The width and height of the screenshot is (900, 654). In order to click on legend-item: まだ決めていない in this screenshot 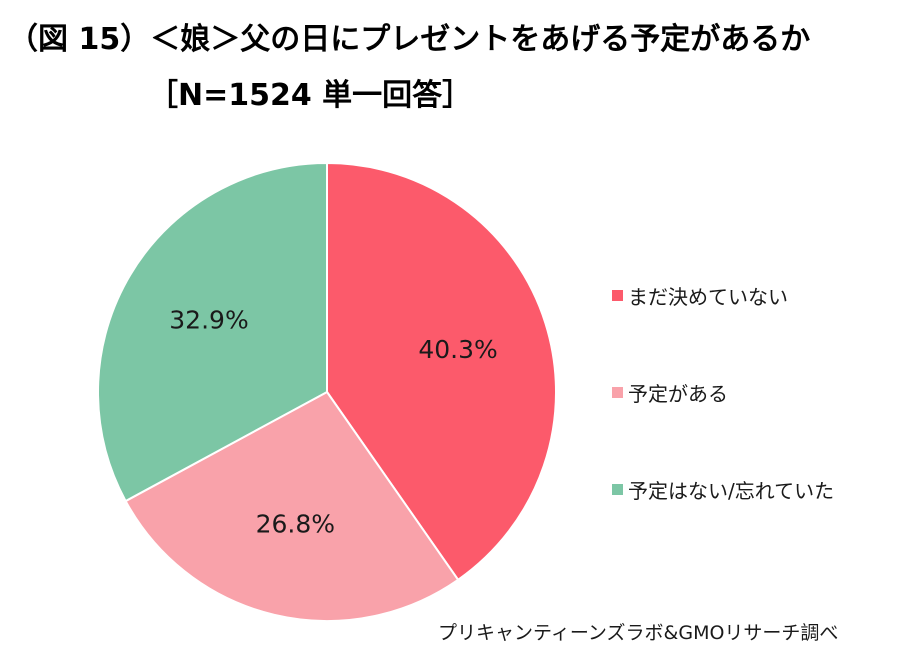, I will do `click(700, 295)`.